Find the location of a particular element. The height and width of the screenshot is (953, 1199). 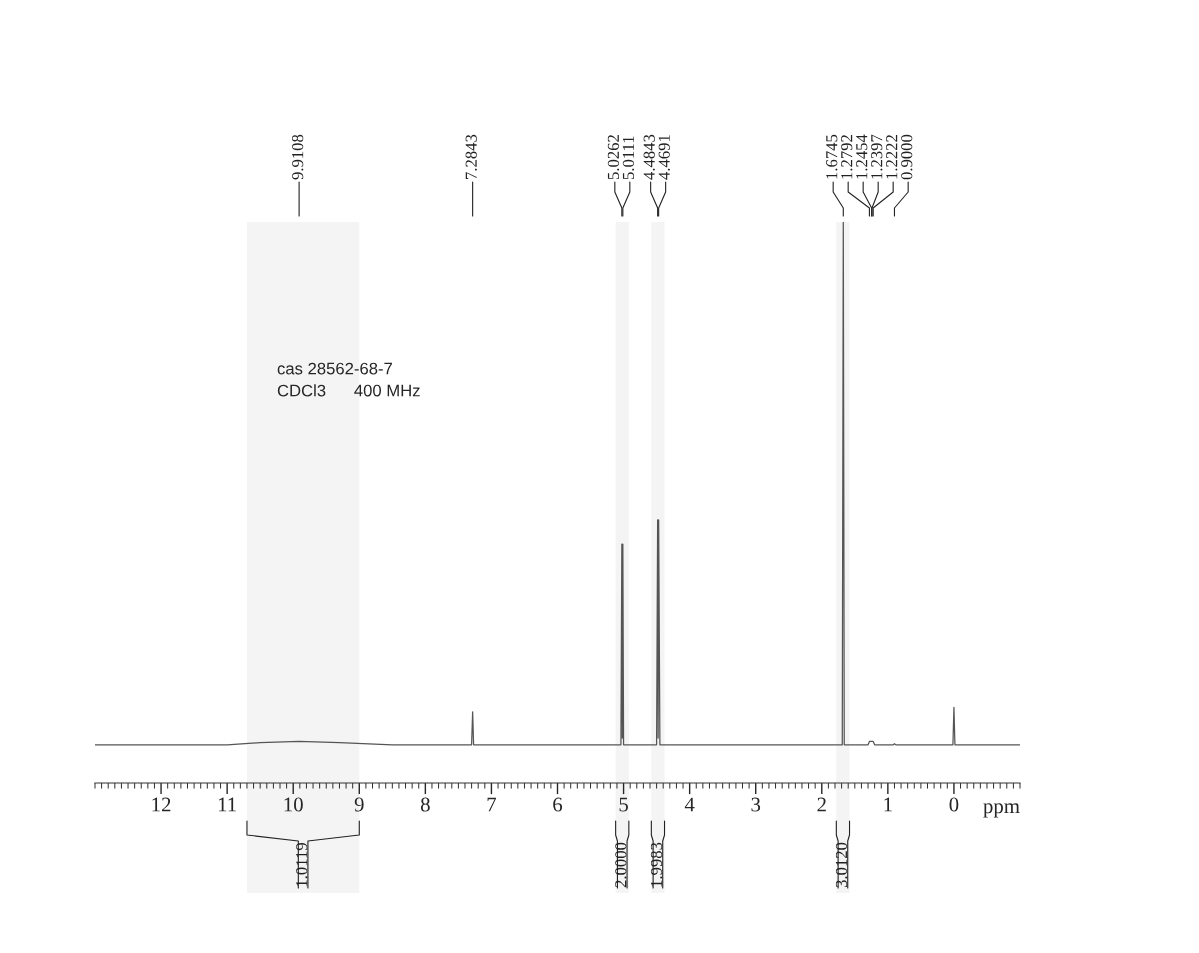

text: 1.2222 is located at coordinates (892, 157).